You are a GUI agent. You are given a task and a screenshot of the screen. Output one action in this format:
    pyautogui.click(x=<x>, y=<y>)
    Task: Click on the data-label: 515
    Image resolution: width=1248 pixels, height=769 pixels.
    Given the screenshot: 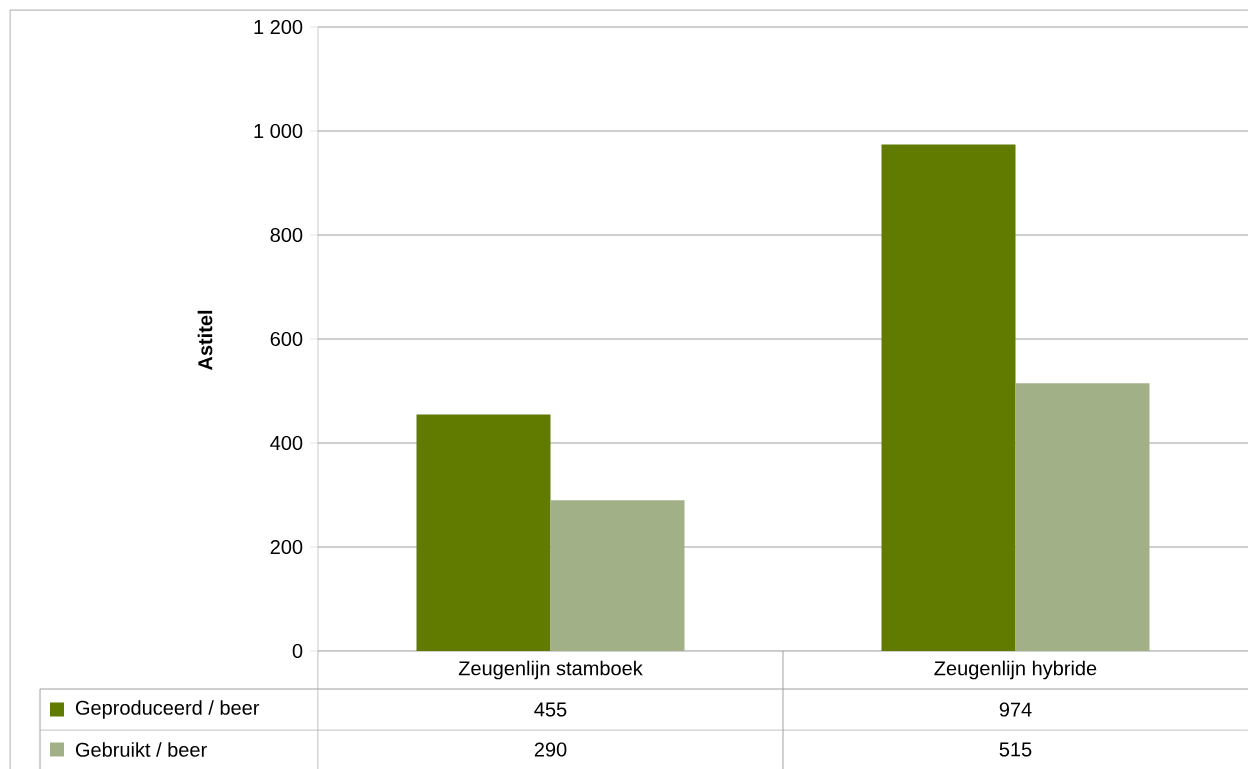 What is the action you would take?
    pyautogui.click(x=1015, y=749)
    